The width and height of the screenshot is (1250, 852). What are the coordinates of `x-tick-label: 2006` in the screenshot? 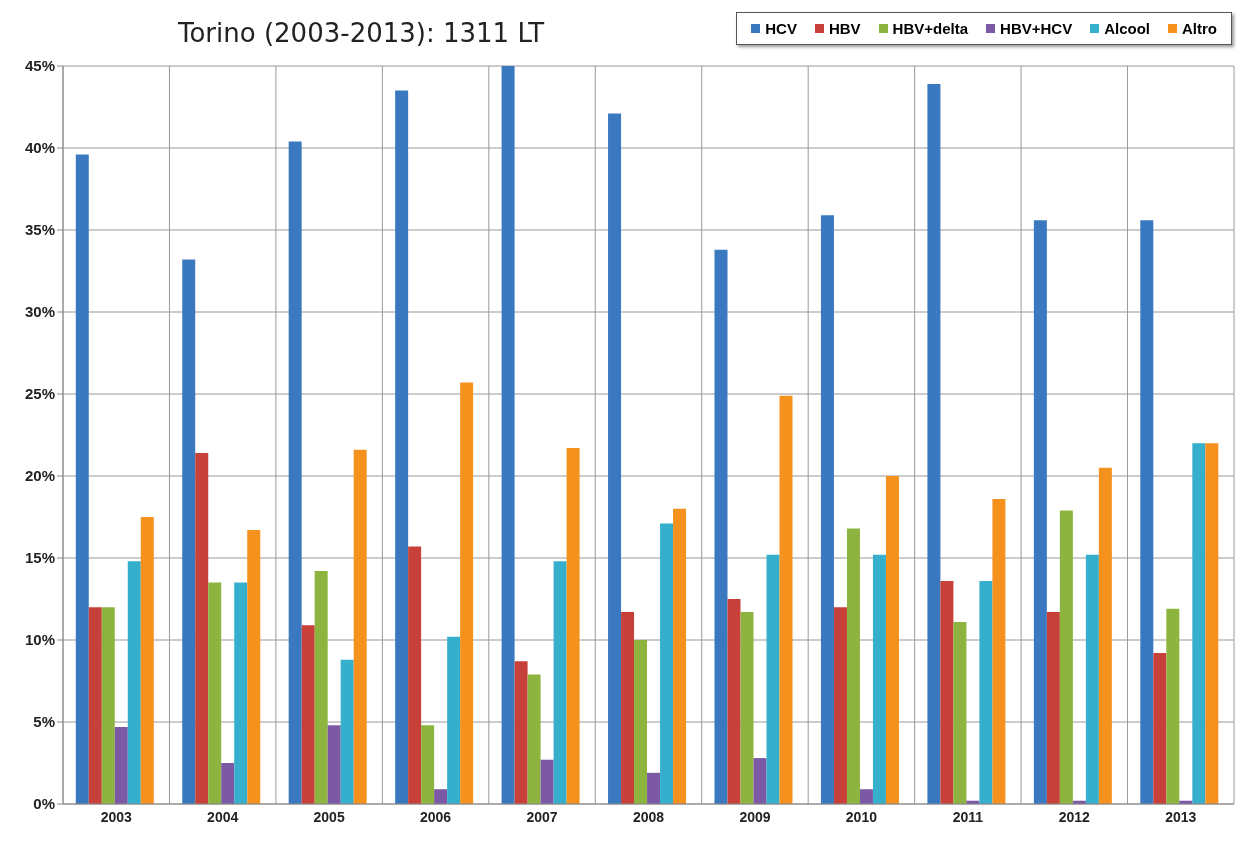 It's located at (436, 816).